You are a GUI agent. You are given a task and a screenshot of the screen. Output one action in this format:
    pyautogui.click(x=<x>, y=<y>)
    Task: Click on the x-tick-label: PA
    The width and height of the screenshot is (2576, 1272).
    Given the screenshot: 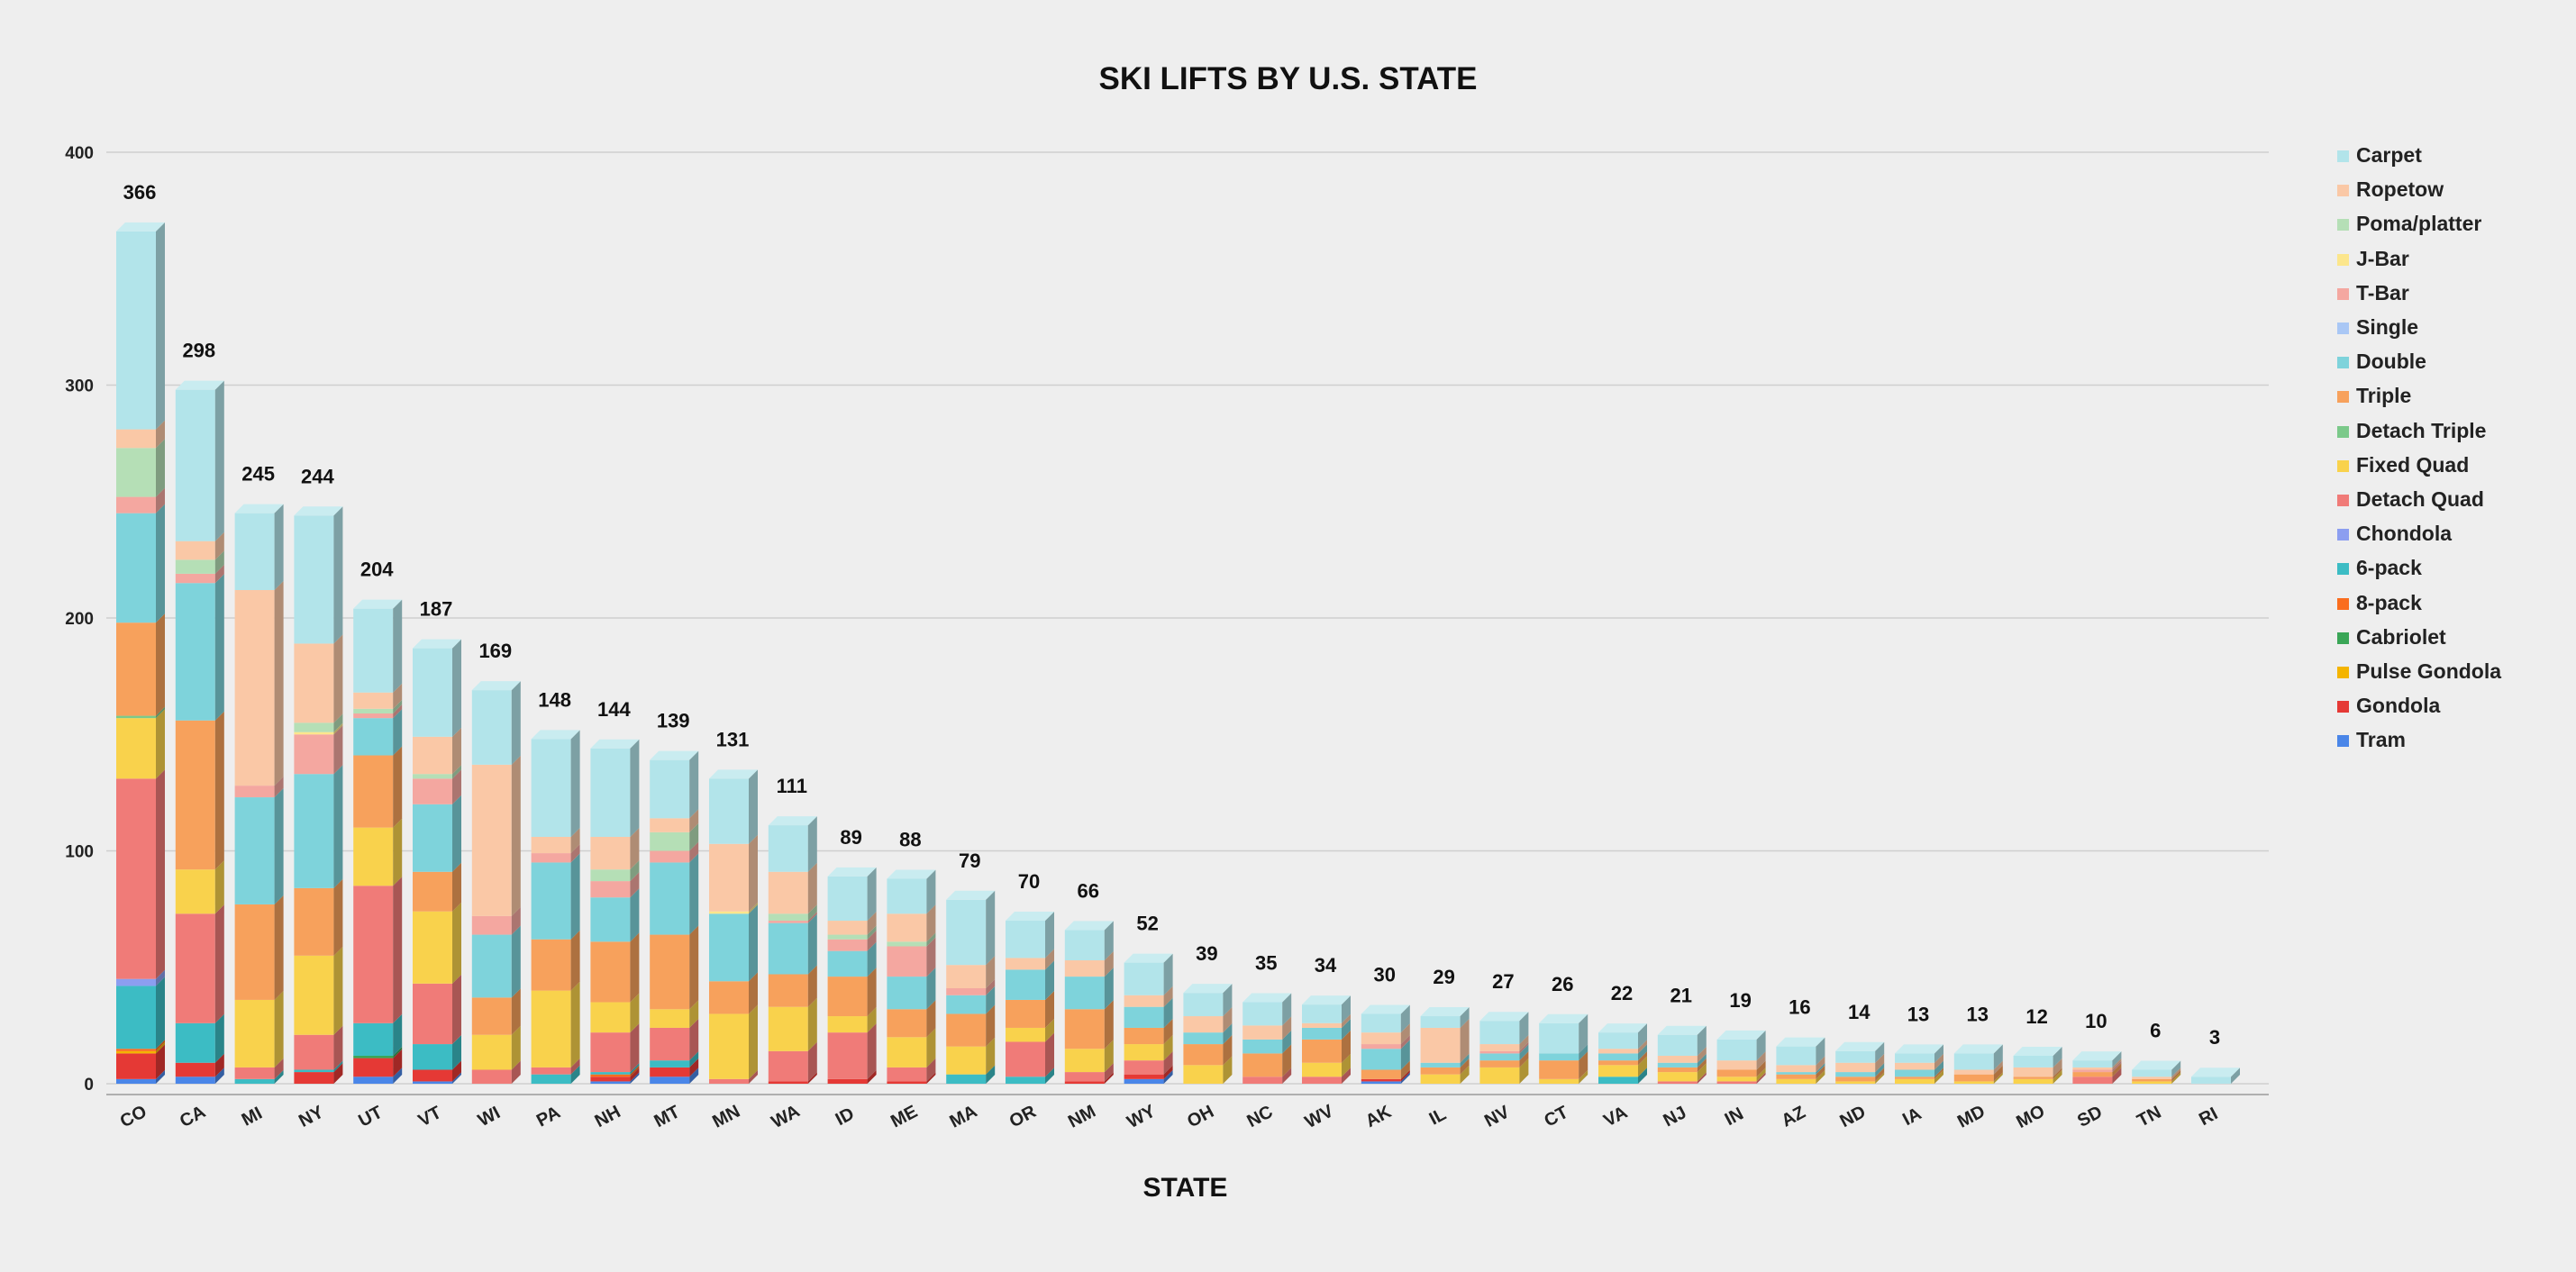 What is the action you would take?
    pyautogui.click(x=548, y=1117)
    